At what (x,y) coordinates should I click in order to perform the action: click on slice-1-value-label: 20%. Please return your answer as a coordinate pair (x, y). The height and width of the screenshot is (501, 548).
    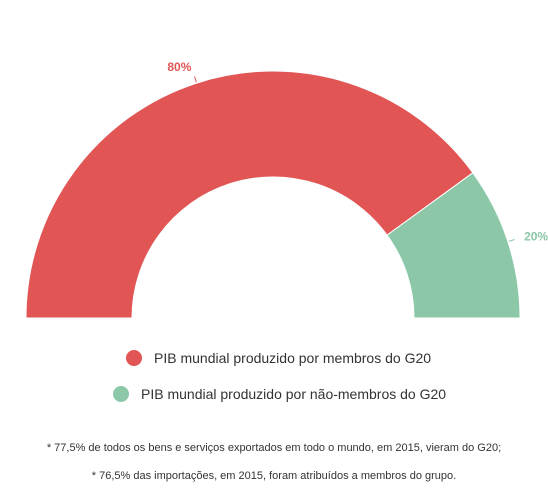
    Looking at the image, I should click on (536, 236).